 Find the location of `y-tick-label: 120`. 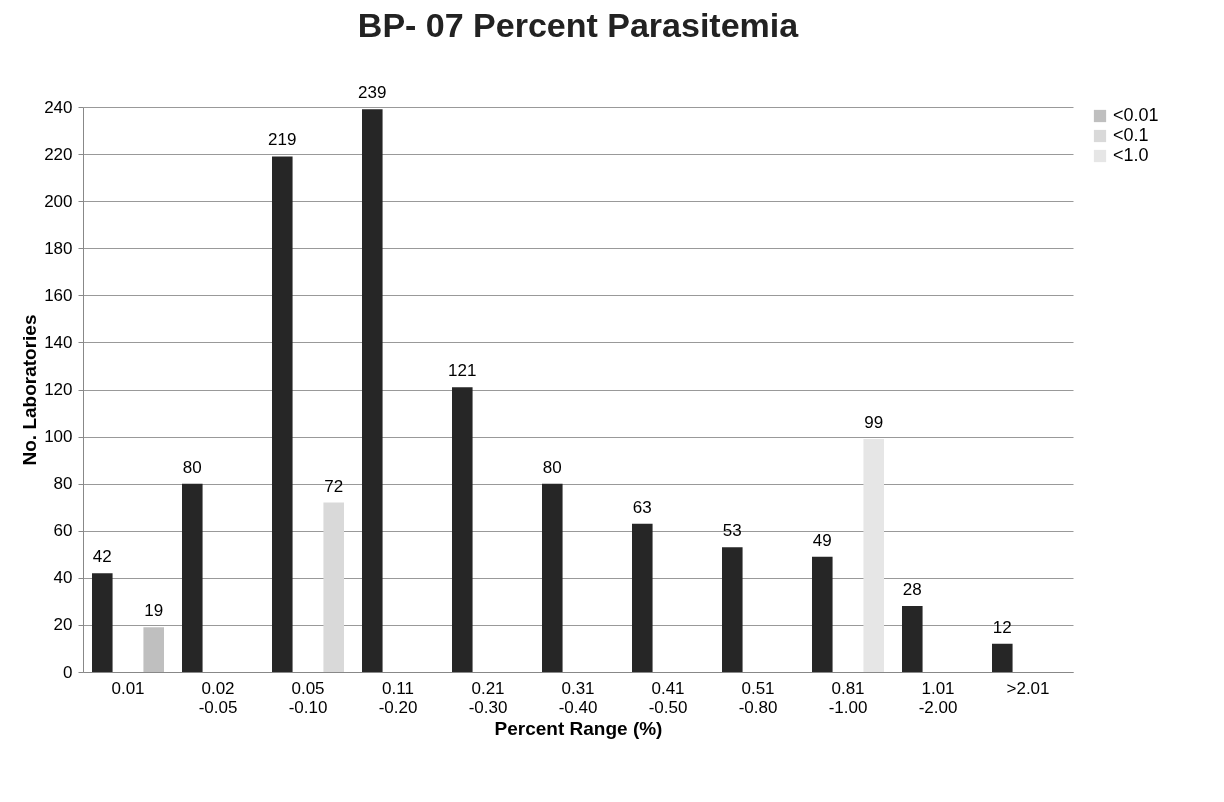

y-tick-label: 120 is located at coordinates (58, 389).